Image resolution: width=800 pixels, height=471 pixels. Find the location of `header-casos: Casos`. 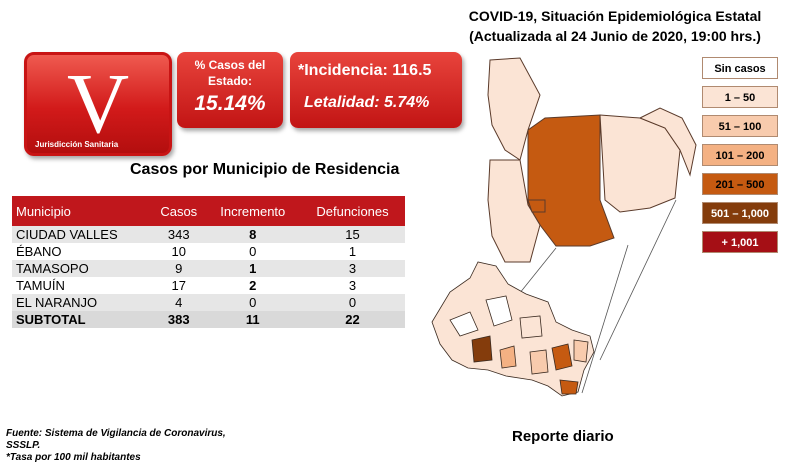

header-casos: Casos is located at coordinates (179, 211).